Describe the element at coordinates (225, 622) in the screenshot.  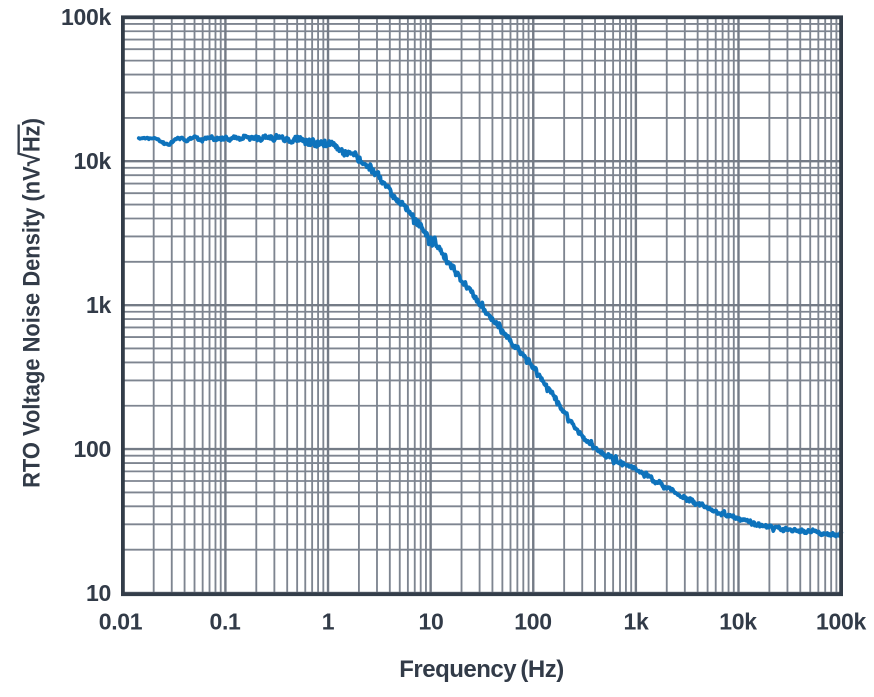
I see `svg-text: 0.1` at that location.